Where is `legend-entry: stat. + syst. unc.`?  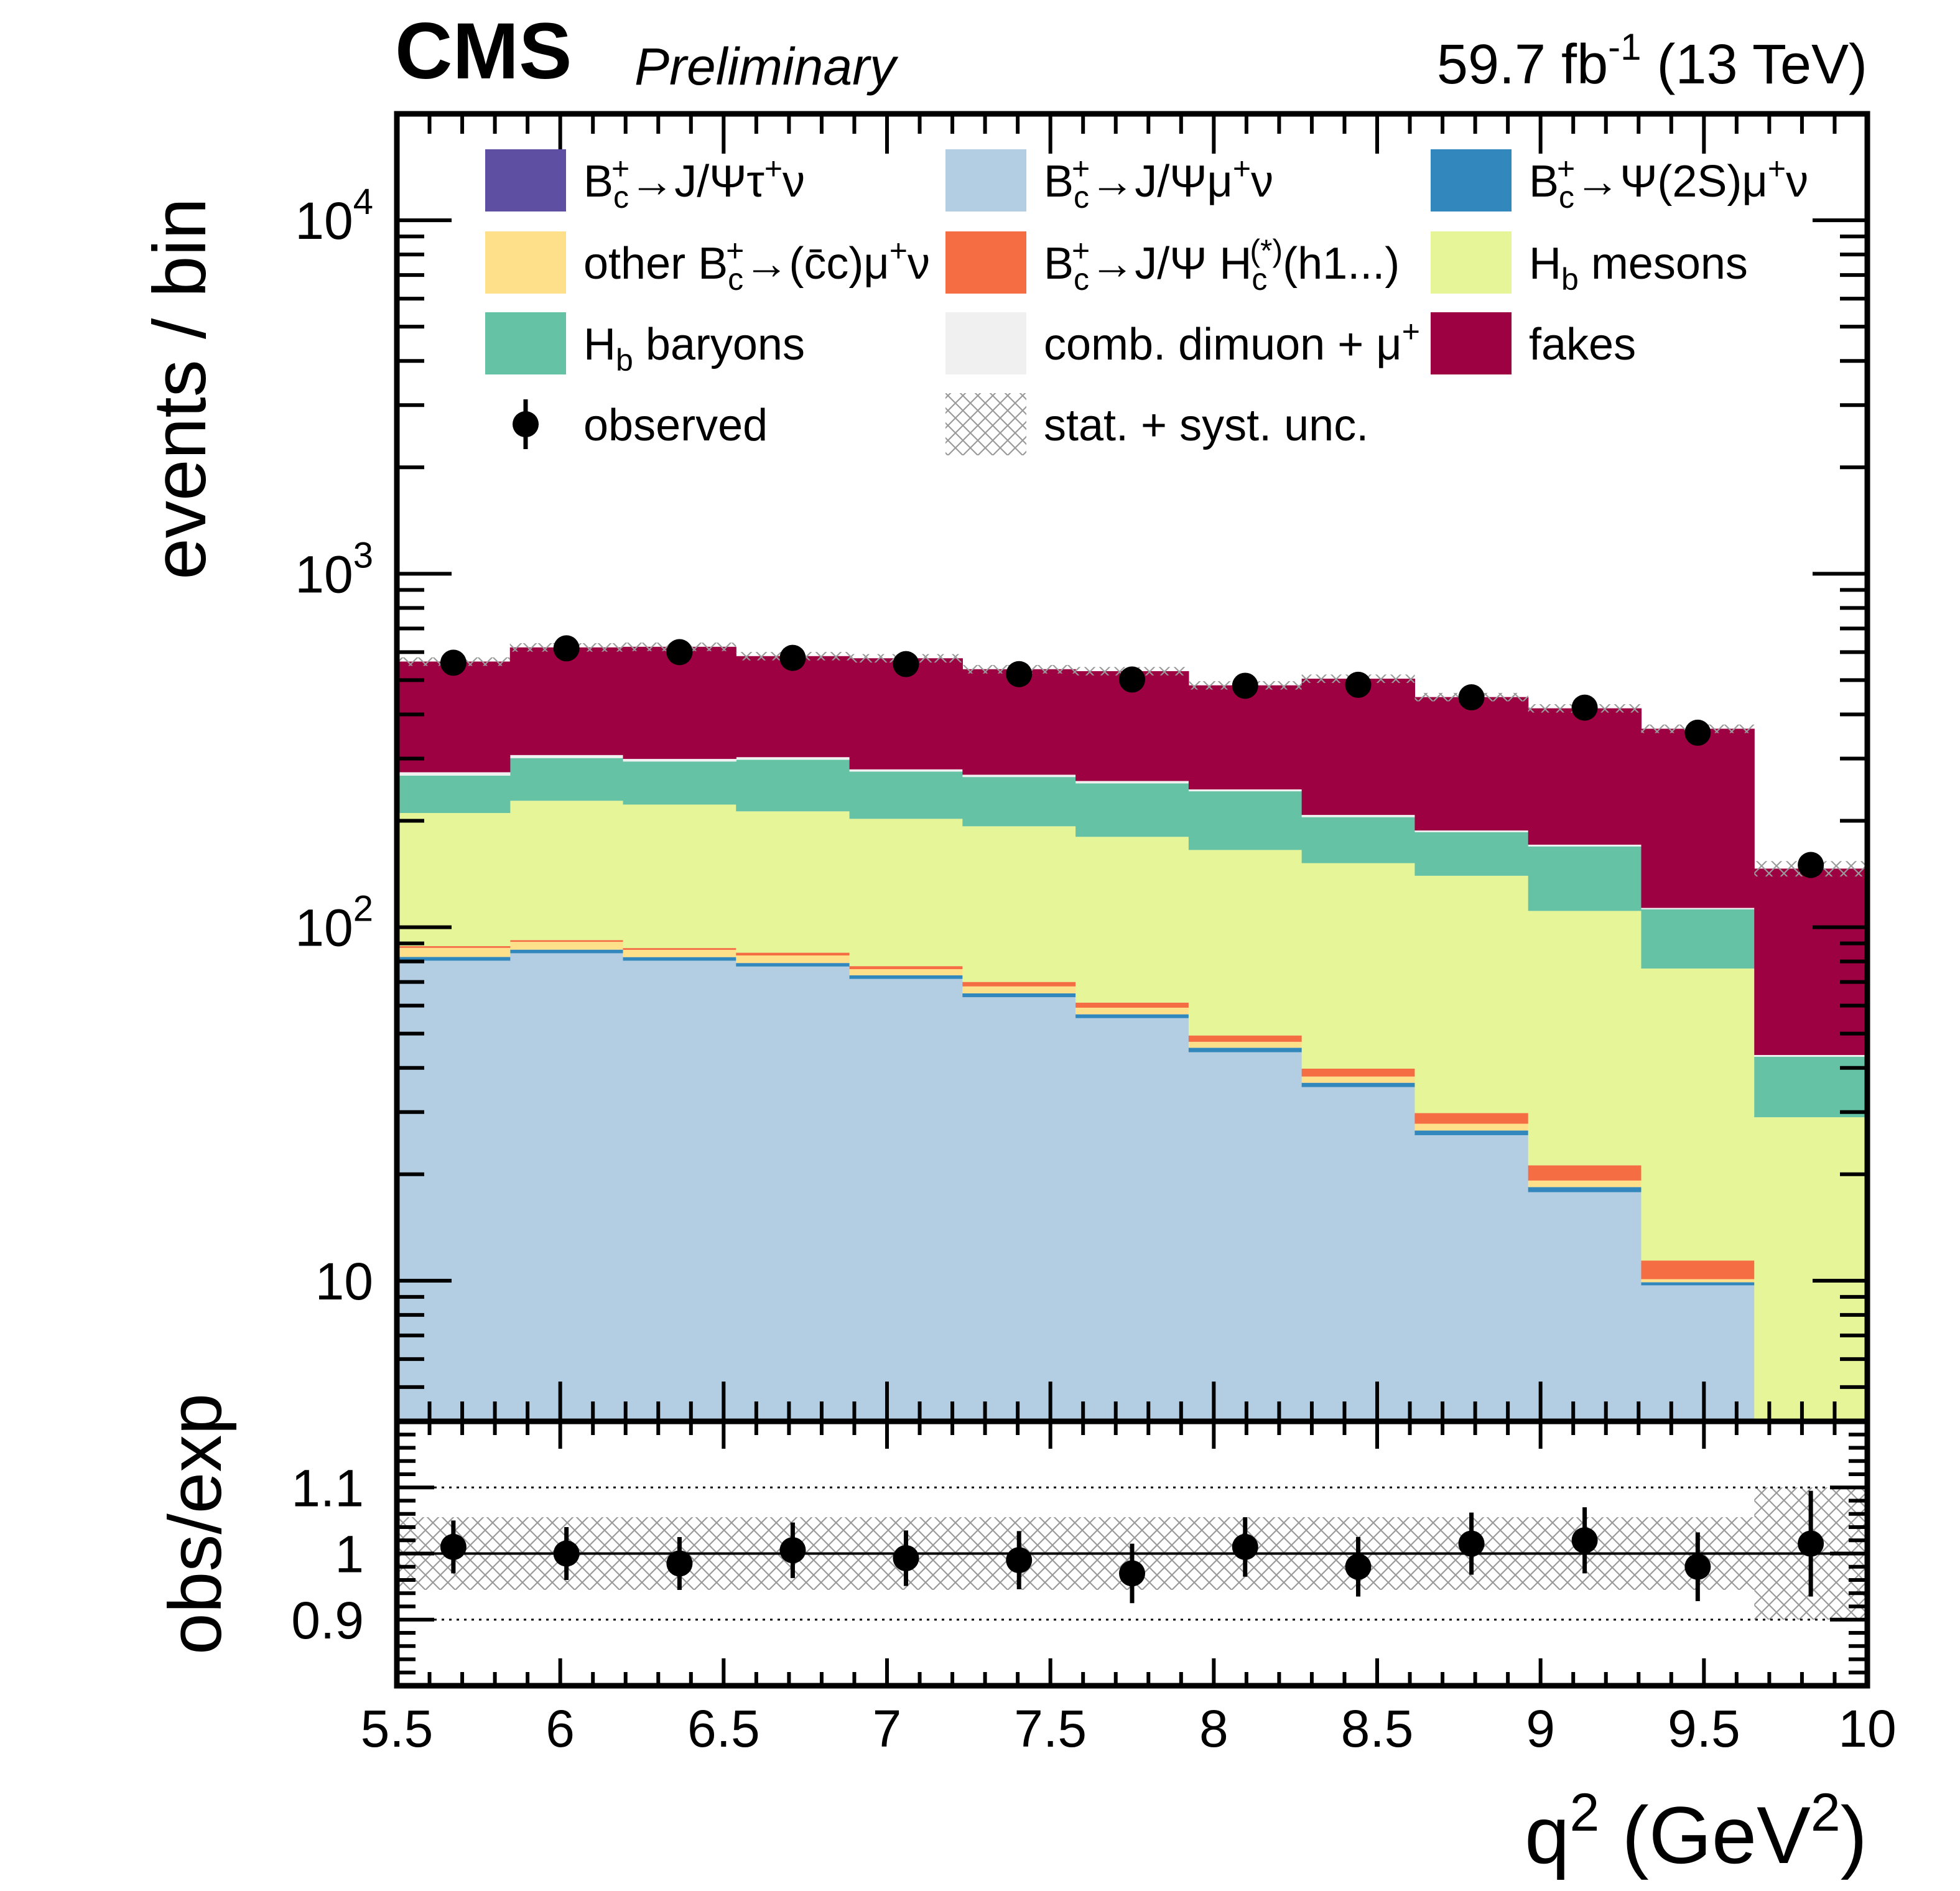 legend-entry: stat. + syst. unc. is located at coordinates (1156, 424).